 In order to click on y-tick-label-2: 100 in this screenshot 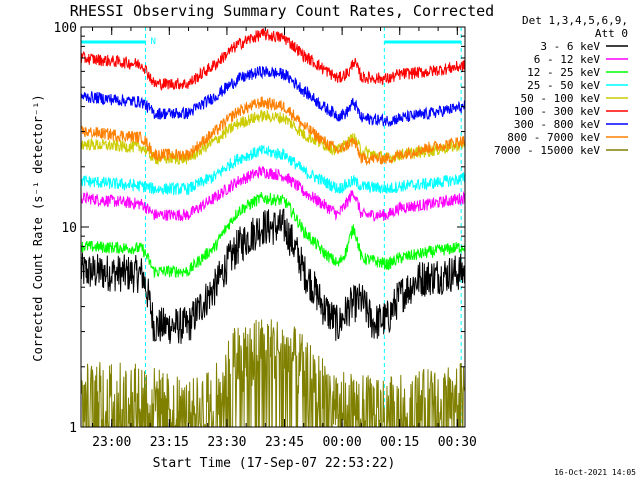, I will do `click(65, 28)`.